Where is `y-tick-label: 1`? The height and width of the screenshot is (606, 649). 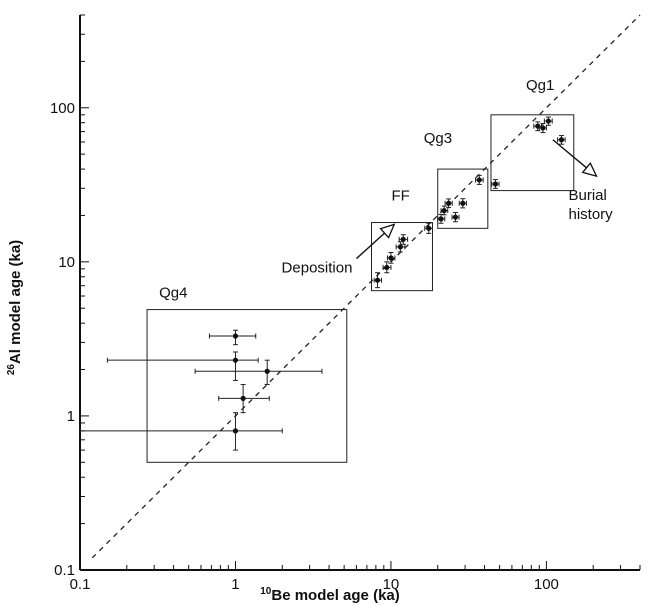 y-tick-label: 1 is located at coordinates (71, 416).